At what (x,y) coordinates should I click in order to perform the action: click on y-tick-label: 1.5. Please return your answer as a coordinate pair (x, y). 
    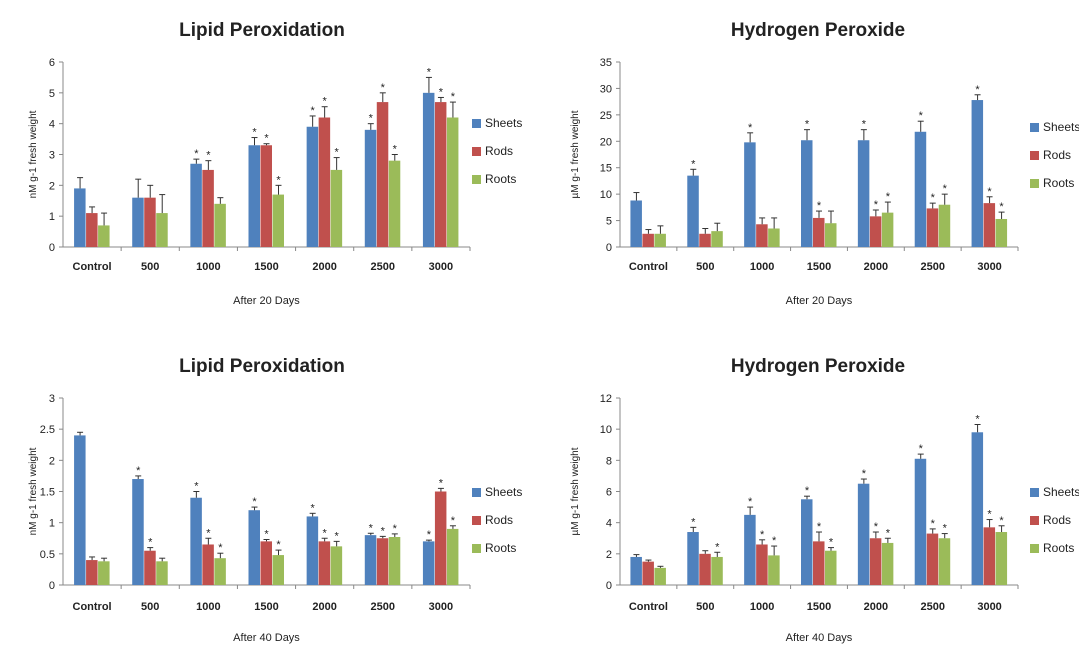
    Looking at the image, I should click on (47, 493).